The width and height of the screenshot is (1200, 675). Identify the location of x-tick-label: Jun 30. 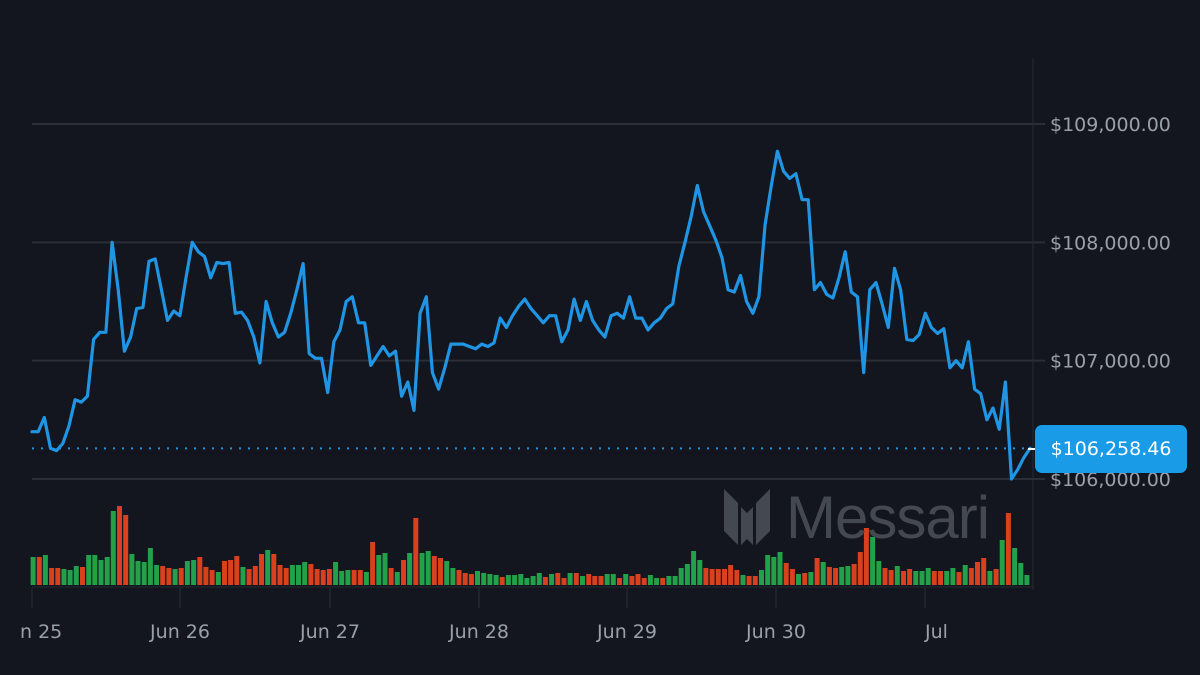
(775, 632).